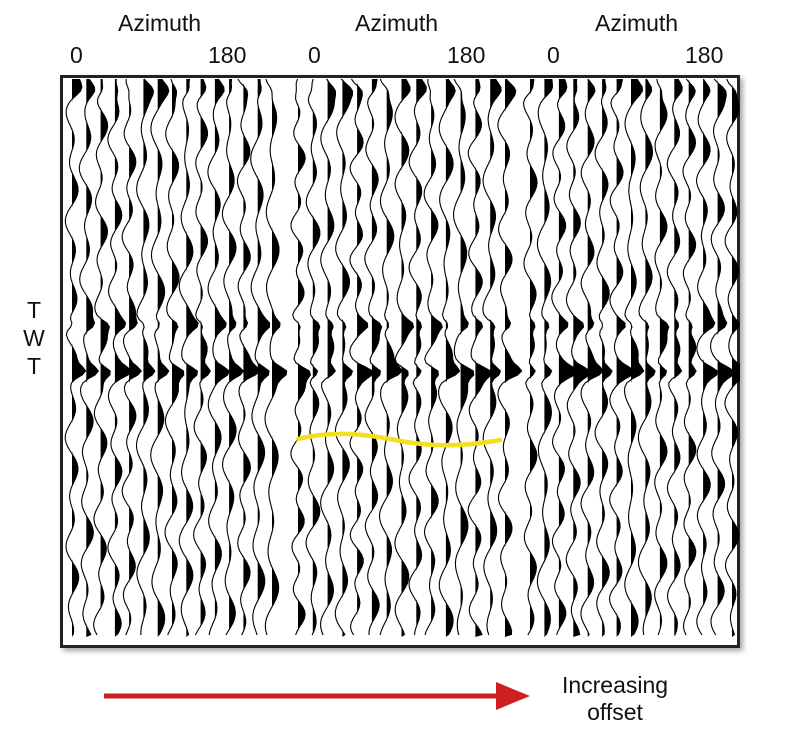 The width and height of the screenshot is (790, 730). Describe the element at coordinates (227, 55) in the screenshot. I see `panel1-tick-180: 180` at that location.